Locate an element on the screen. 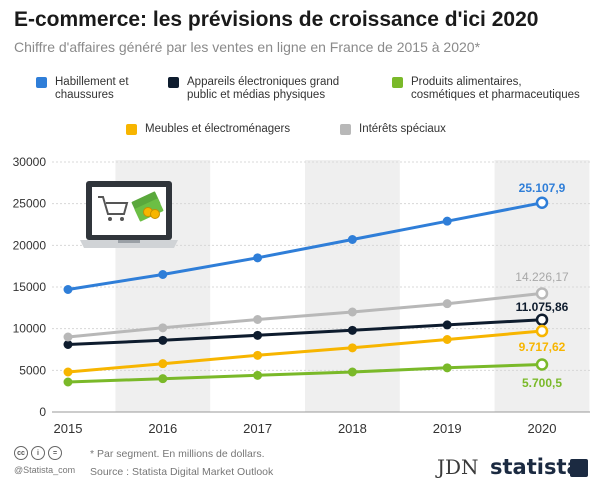  y-tick-label: 20000 is located at coordinates (30, 245).